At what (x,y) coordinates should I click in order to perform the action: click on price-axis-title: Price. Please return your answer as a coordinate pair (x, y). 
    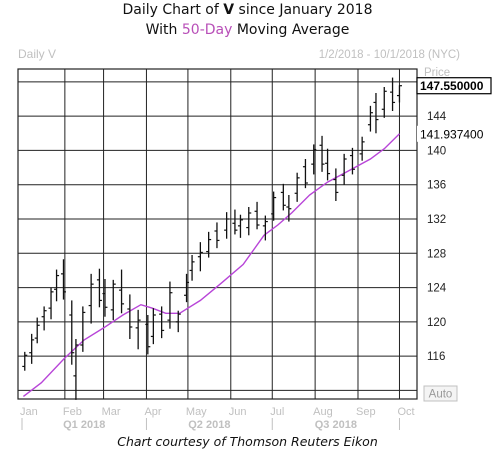
    Looking at the image, I should click on (437, 73).